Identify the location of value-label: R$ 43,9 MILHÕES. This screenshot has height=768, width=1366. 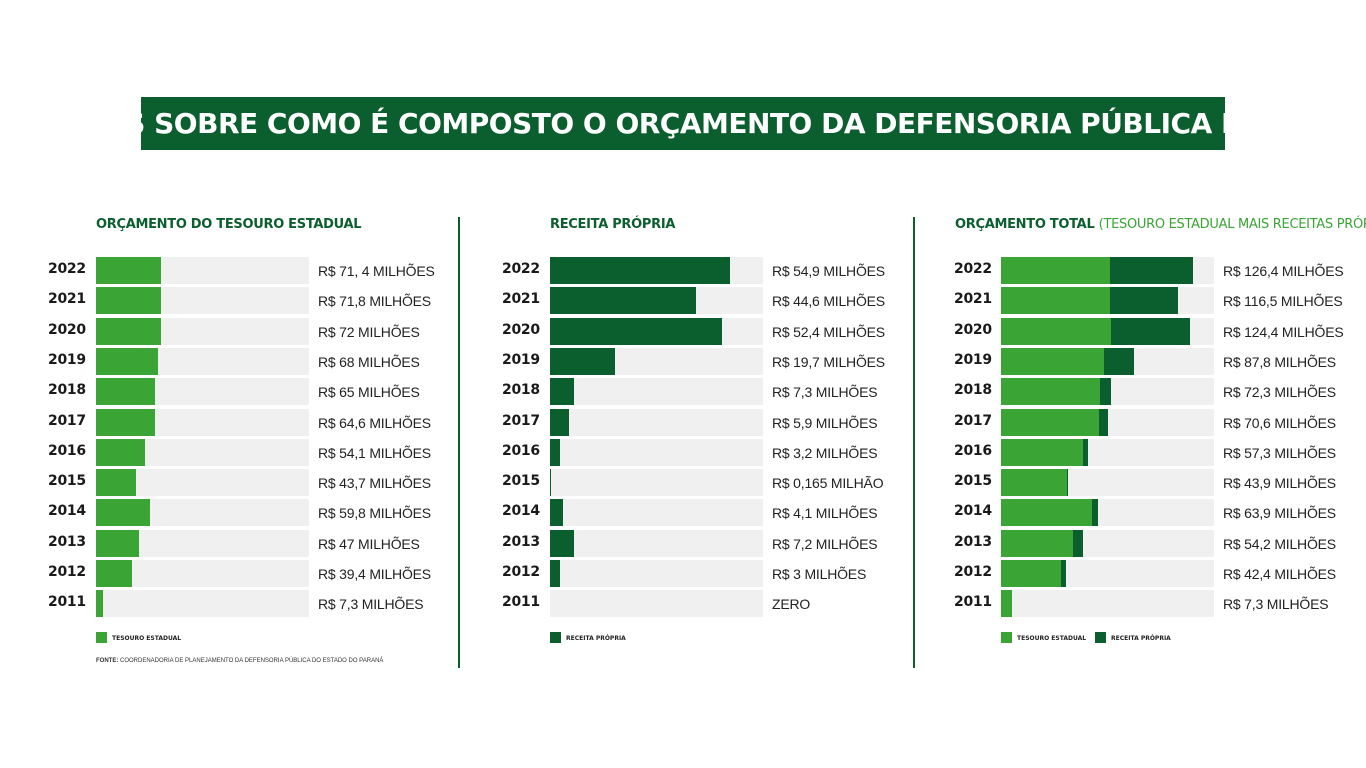
(1279, 483).